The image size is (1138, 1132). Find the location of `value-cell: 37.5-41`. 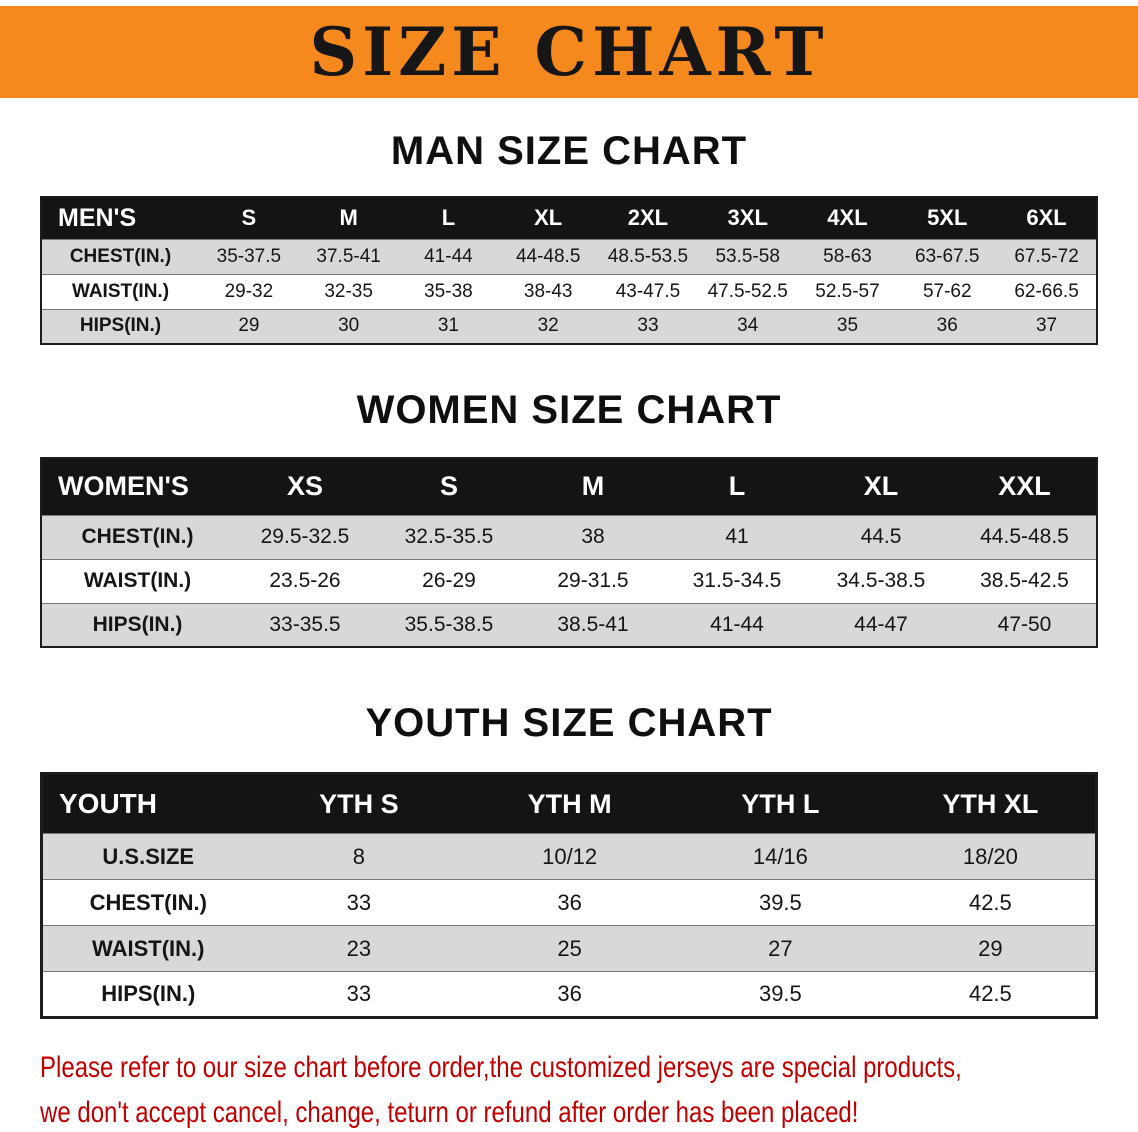

value-cell: 37.5-41 is located at coordinates (348, 256).